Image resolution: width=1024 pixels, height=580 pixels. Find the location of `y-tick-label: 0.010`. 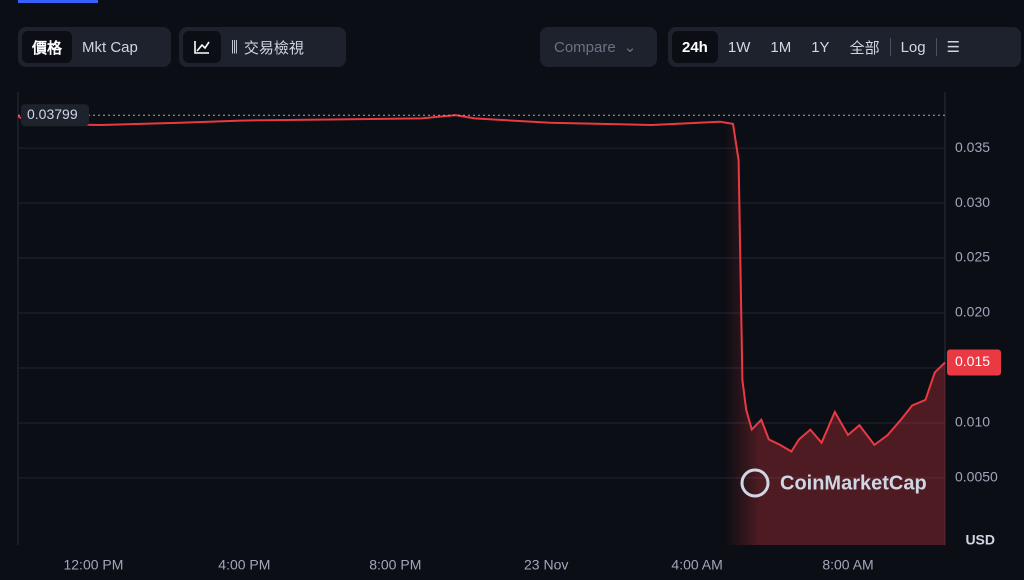

y-tick-label: 0.010 is located at coordinates (972, 422).